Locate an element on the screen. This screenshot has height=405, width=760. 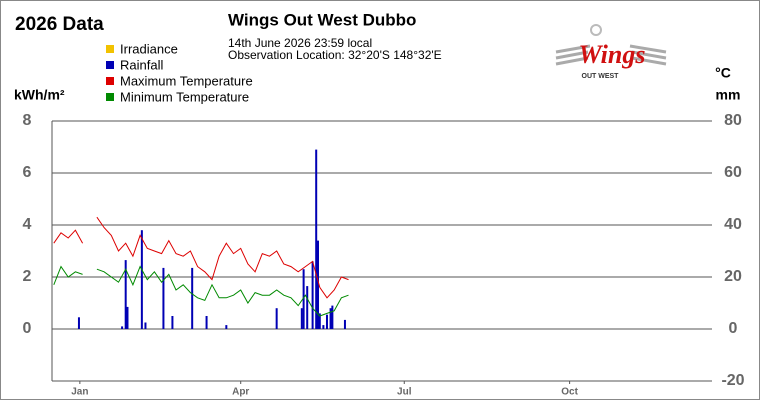
y2-tick-label: 60 is located at coordinates (733, 172).